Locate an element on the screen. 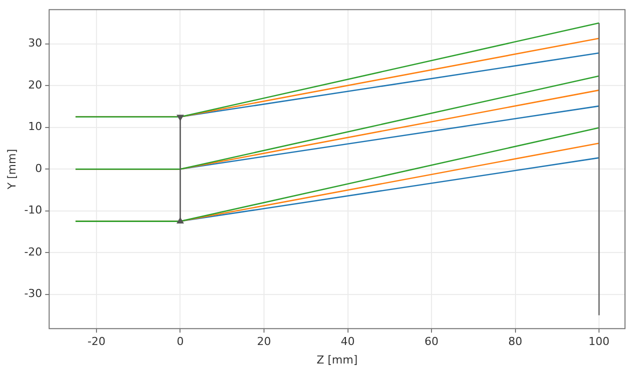  y-tick-label: 30 is located at coordinates (35, 43).